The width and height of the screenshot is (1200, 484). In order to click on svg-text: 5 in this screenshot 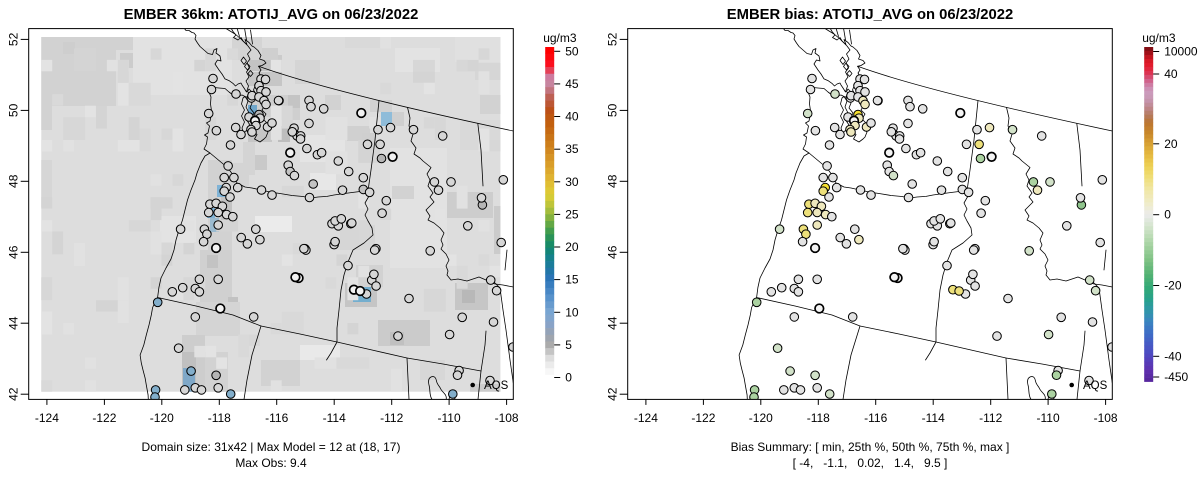, I will do `click(568, 345)`.